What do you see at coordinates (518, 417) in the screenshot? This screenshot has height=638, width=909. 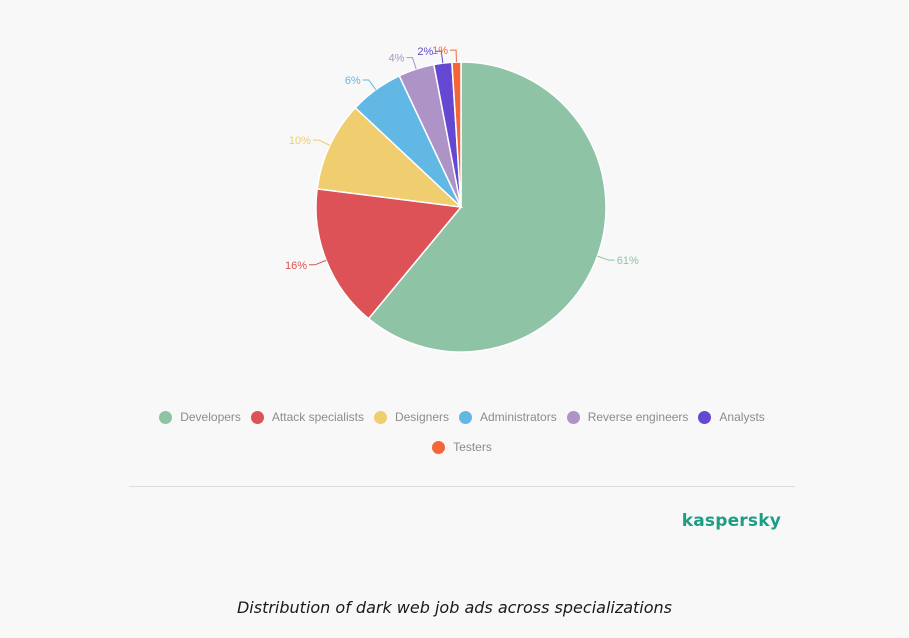 I see `legend-label: Administrators` at bounding box center [518, 417].